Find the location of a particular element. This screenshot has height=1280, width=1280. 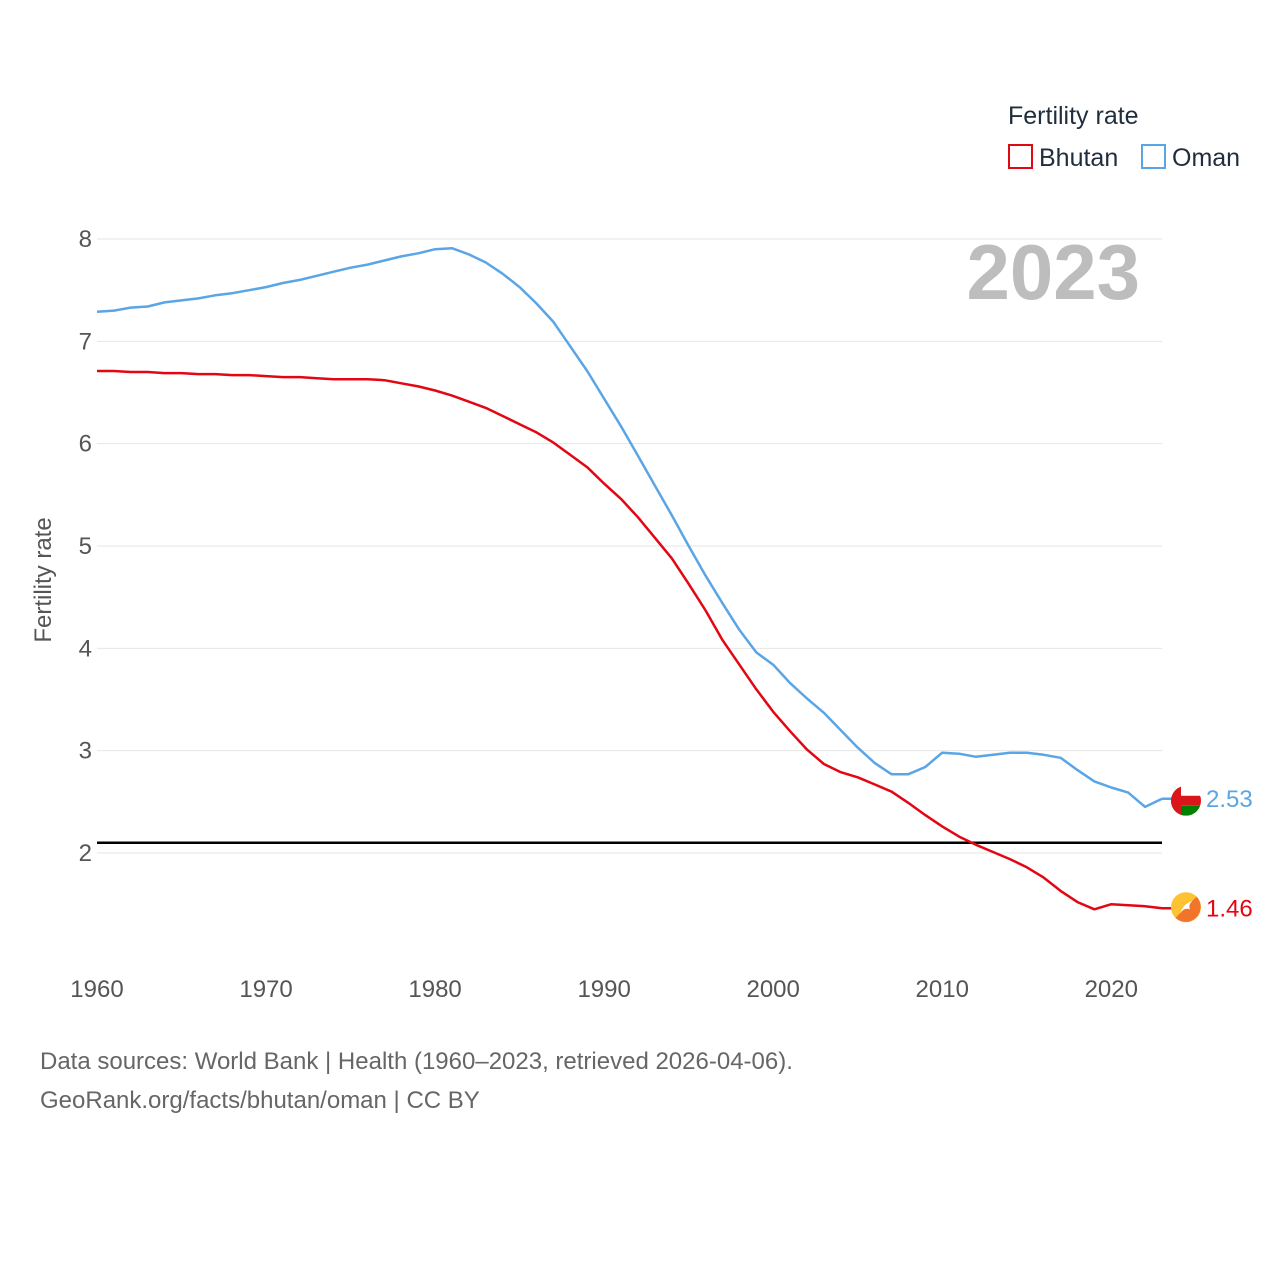

legend-label-oman: Oman is located at coordinates (1206, 158).